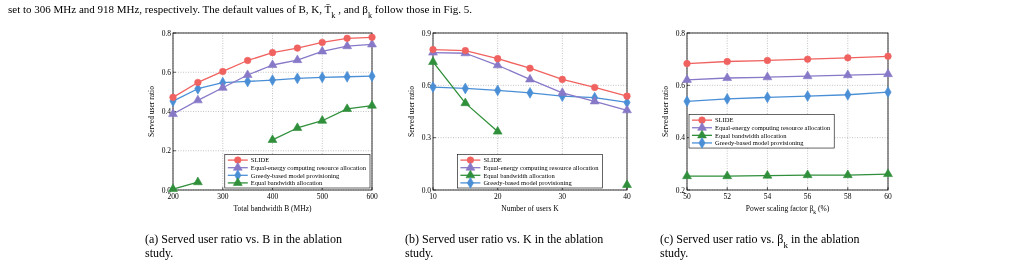 This screenshot has width=1035, height=271. What do you see at coordinates (240, 11) in the screenshot?
I see `text: set to 306 MHz and 918 MHz, respectively. The default values of B, K, T̄$_{k}$, and β$_{k}$ follow those in Fig. 5.` at bounding box center [240, 11].